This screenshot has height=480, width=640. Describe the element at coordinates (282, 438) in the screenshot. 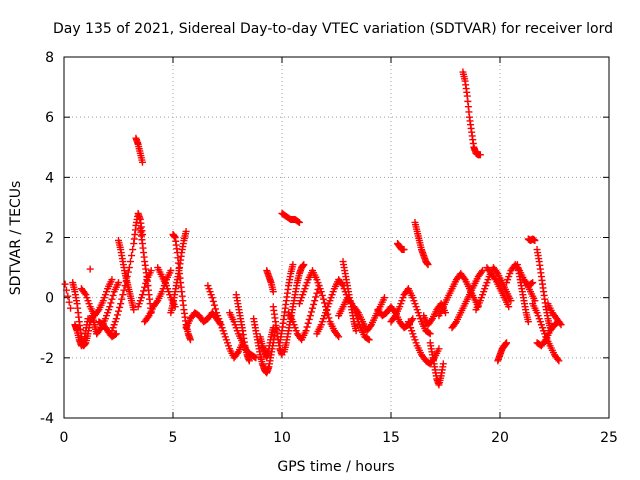

I see `x-tick-label: 10` at that location.